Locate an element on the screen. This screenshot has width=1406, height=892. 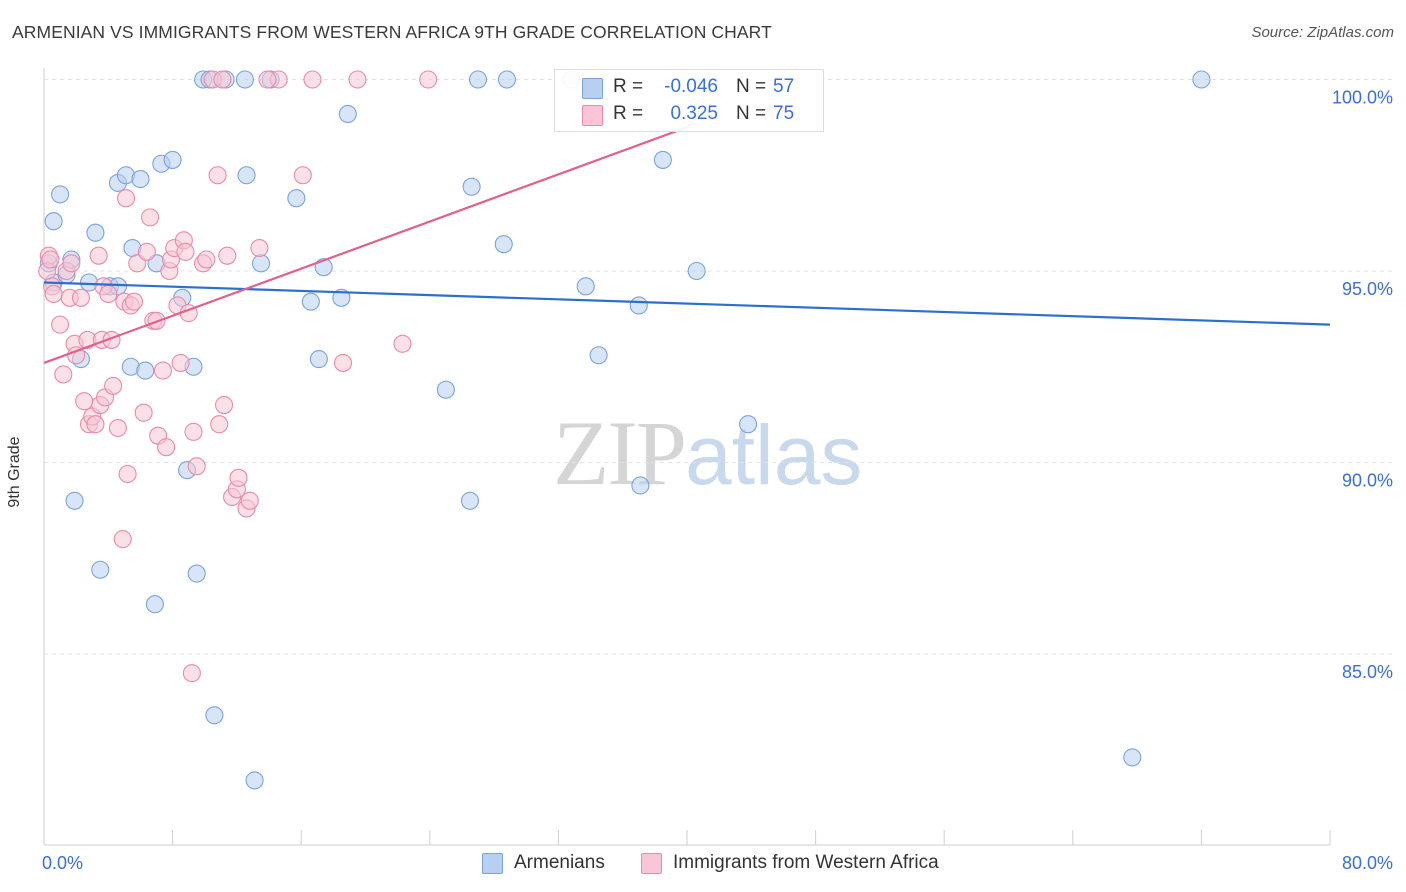
bottom-legend: Armenians Immigrants from Western Africa is located at coordinates (703, 865).